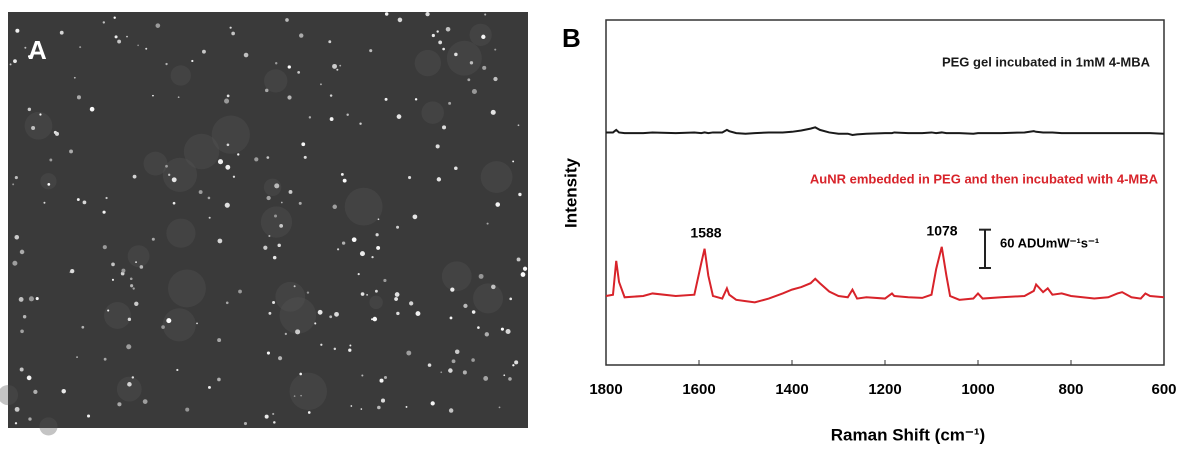 This screenshot has height=453, width=1182. I want to click on x-tick-label: 1000, so click(977, 389).